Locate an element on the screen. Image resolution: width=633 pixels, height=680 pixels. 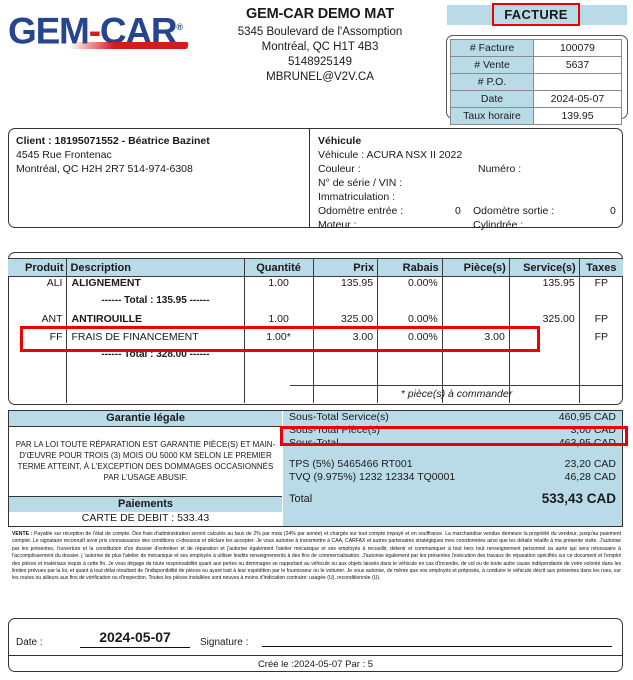
vehicle-displacement-label: Cylindrée : is located at coordinates (498, 225).